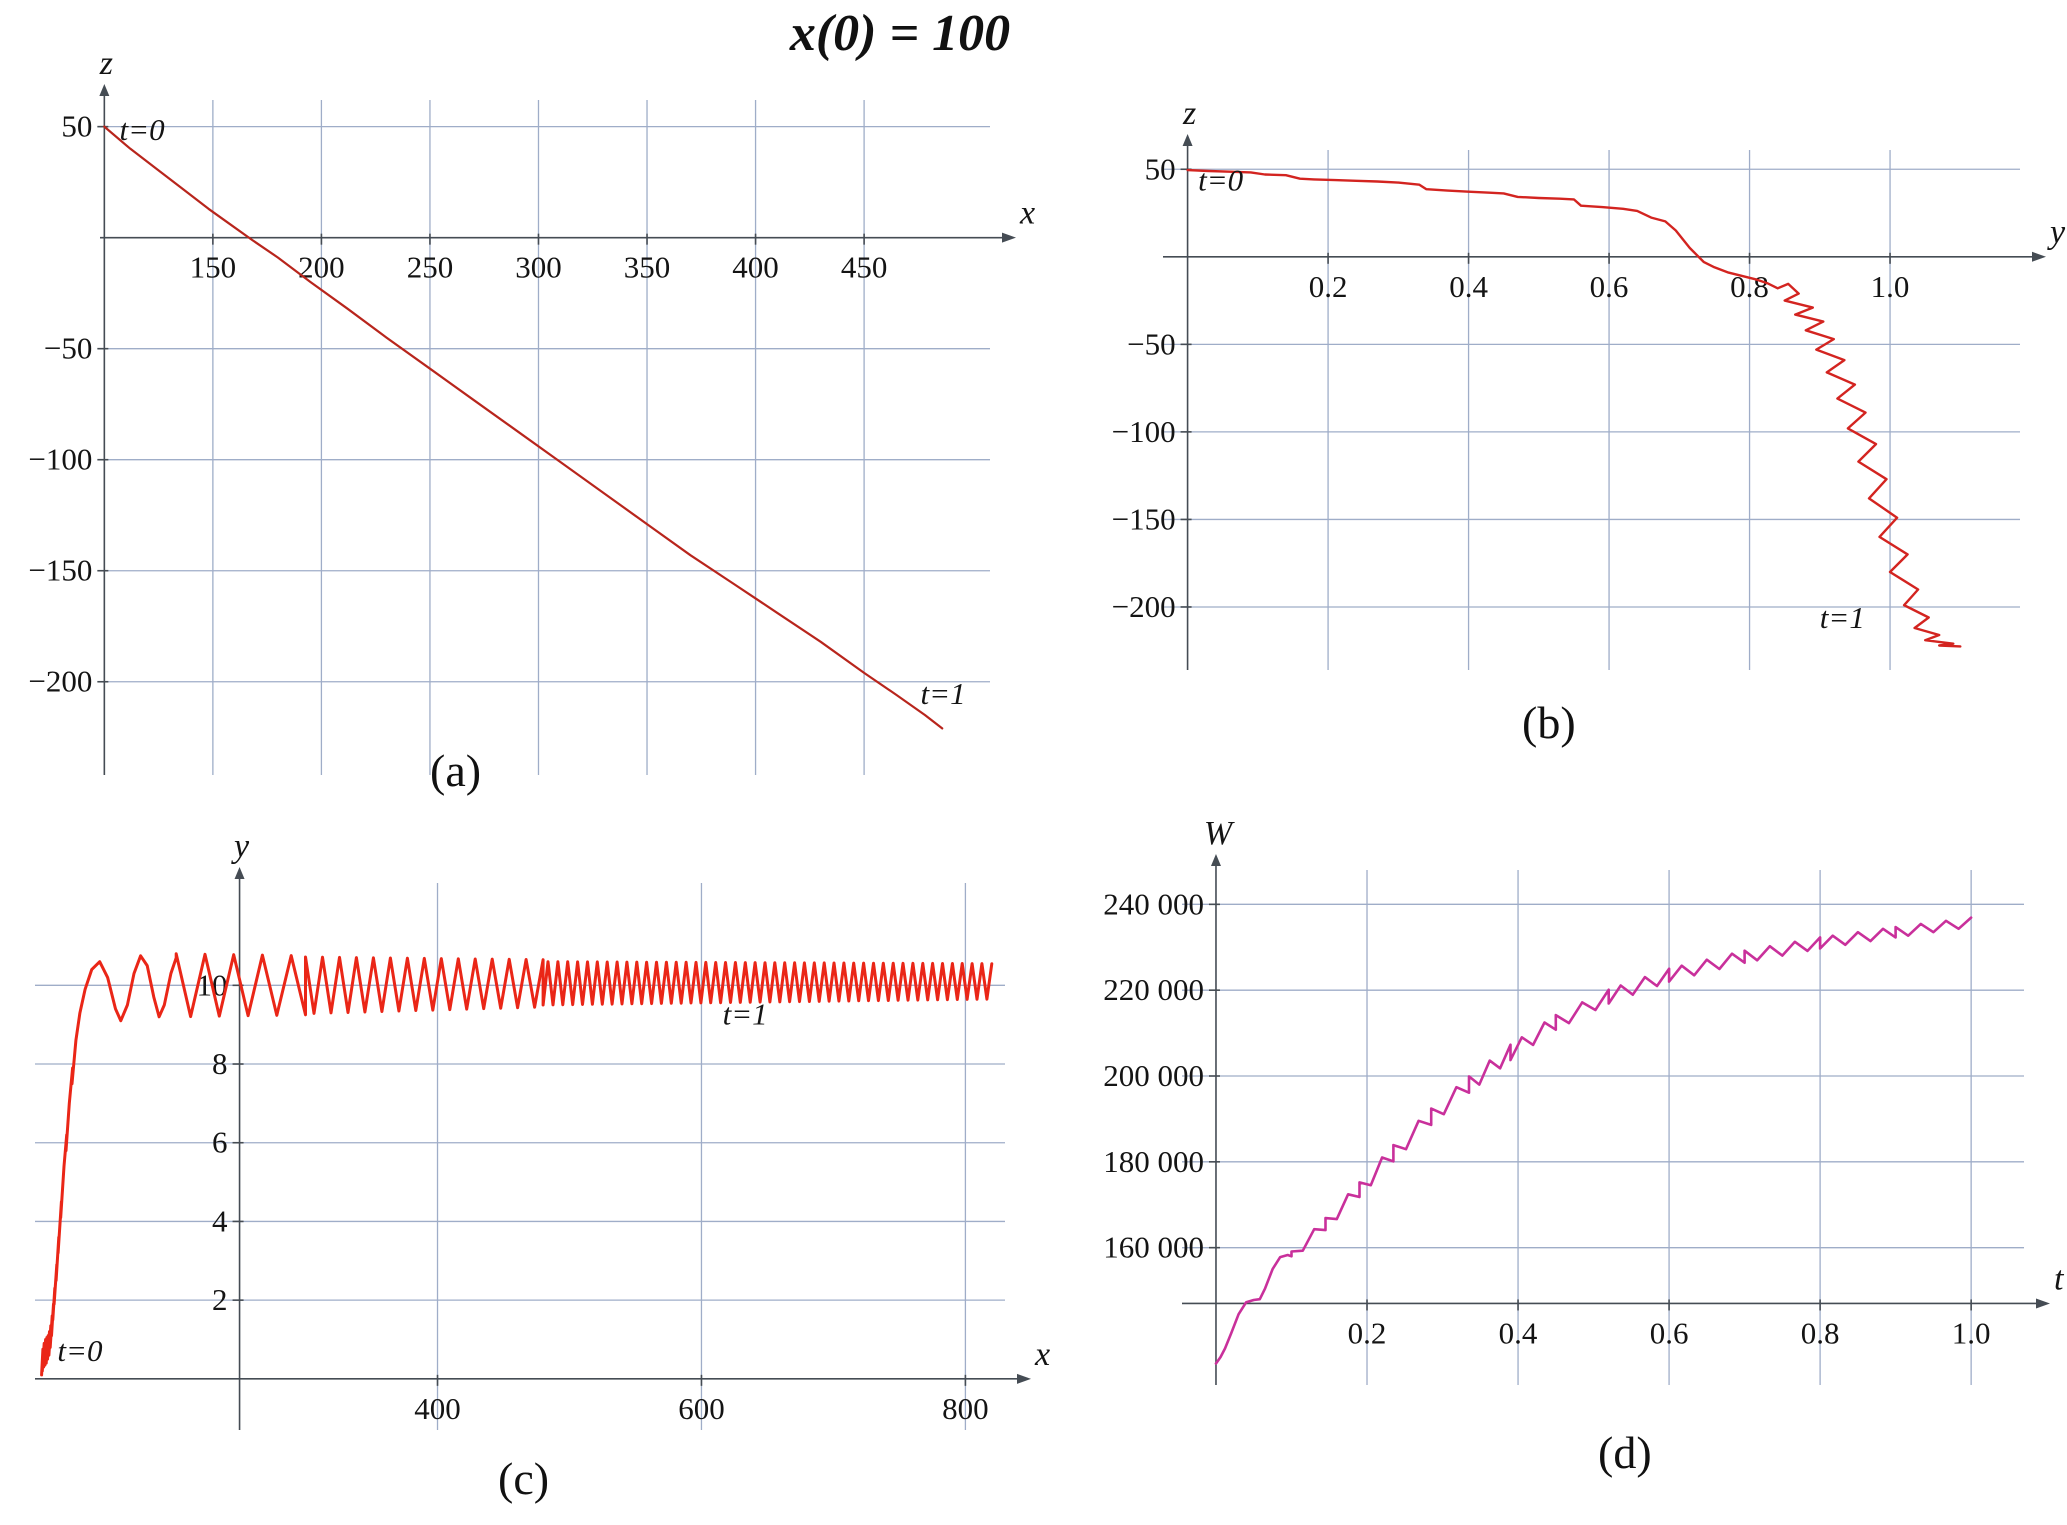  Describe the element at coordinates (213, 267) in the screenshot. I see `x-tick-label: 150` at that location.